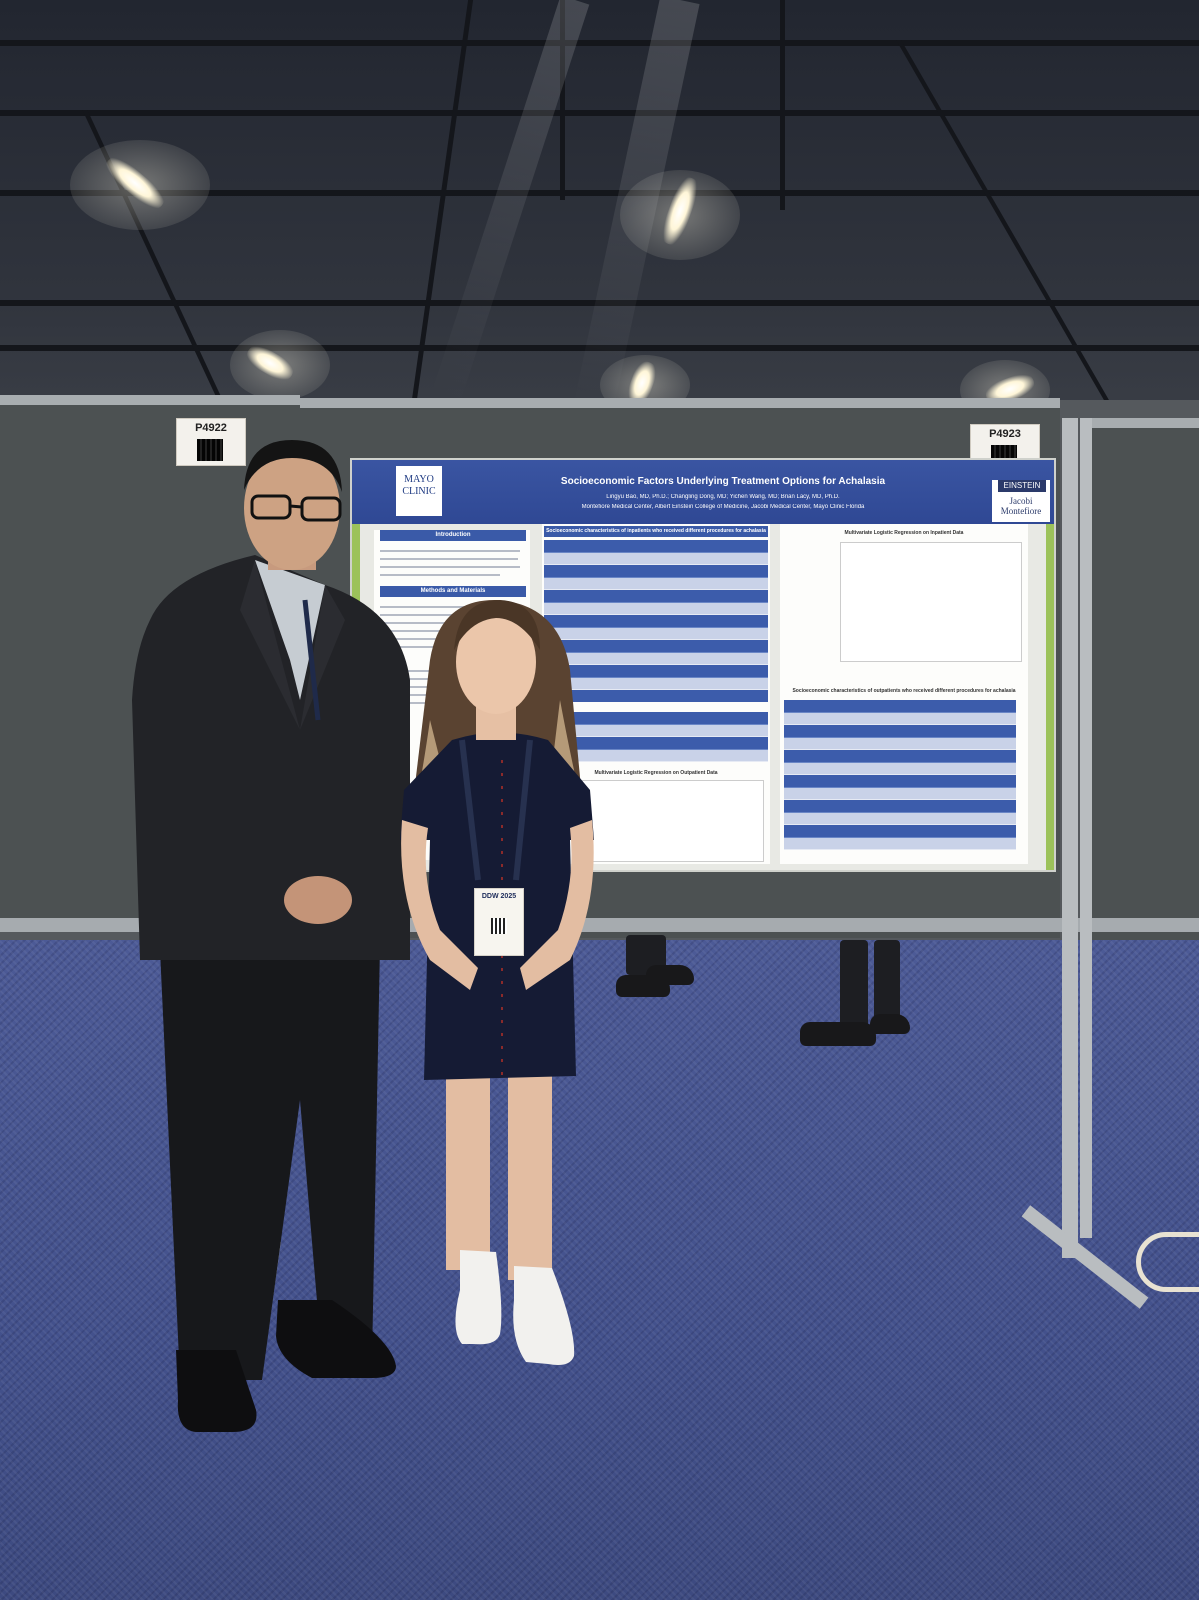 The width and height of the screenshot is (1199, 1600). I want to click on accent-stripe, so click(1050, 697).